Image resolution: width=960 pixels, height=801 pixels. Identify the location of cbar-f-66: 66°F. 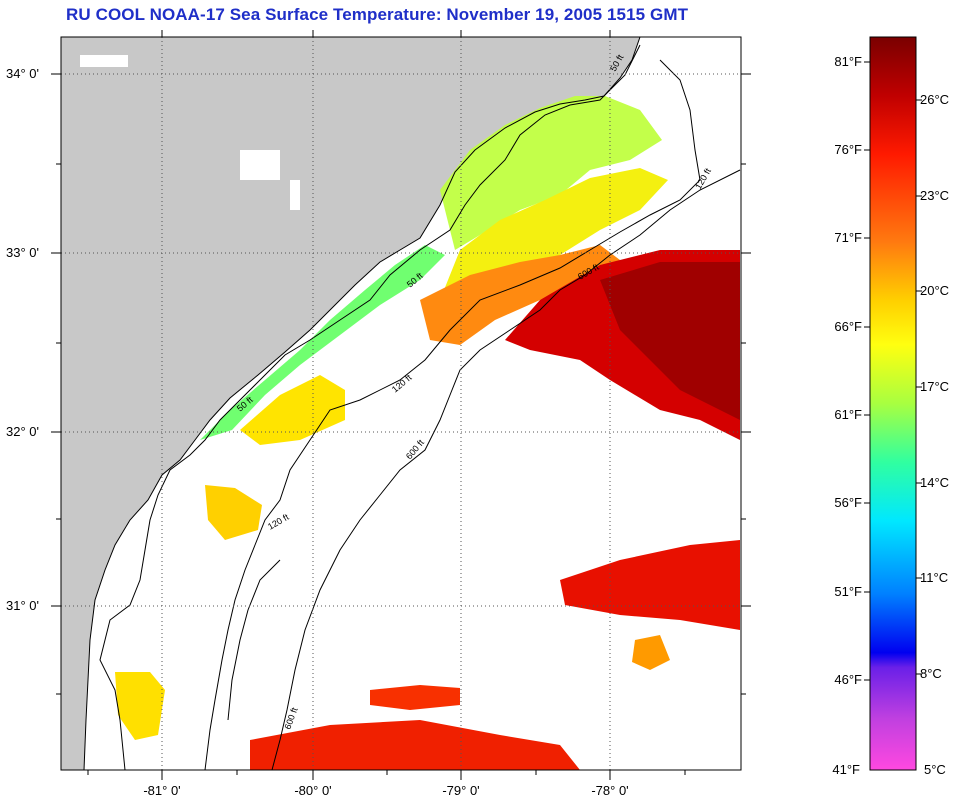
(848, 326).